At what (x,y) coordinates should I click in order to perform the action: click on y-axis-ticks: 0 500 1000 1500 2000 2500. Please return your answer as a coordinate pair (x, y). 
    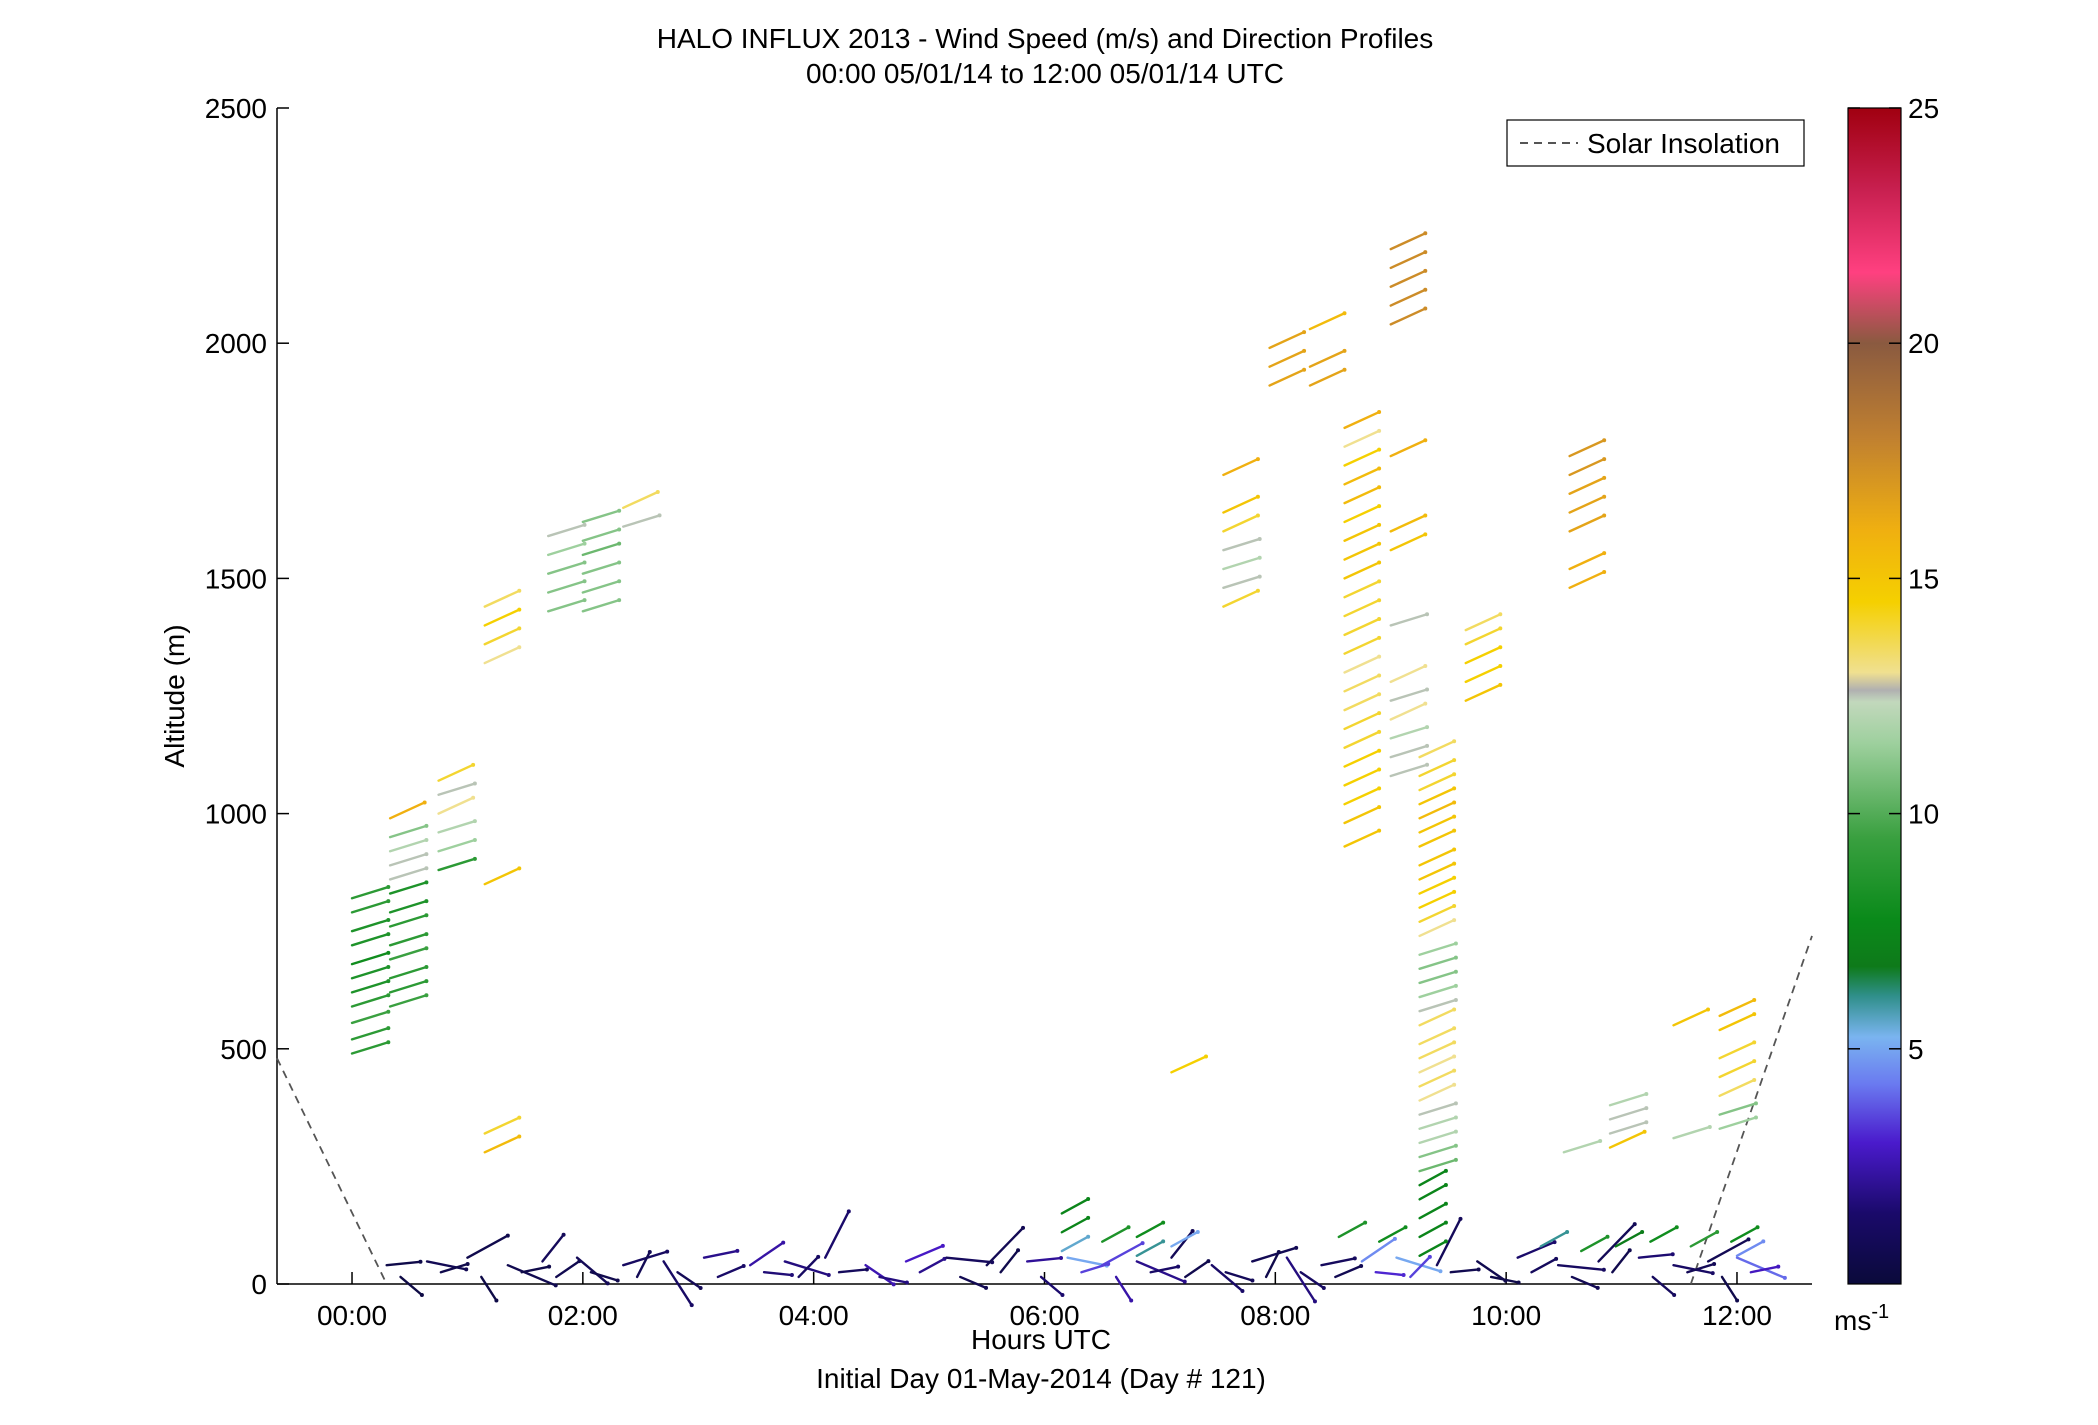
    Looking at the image, I should click on (247, 696).